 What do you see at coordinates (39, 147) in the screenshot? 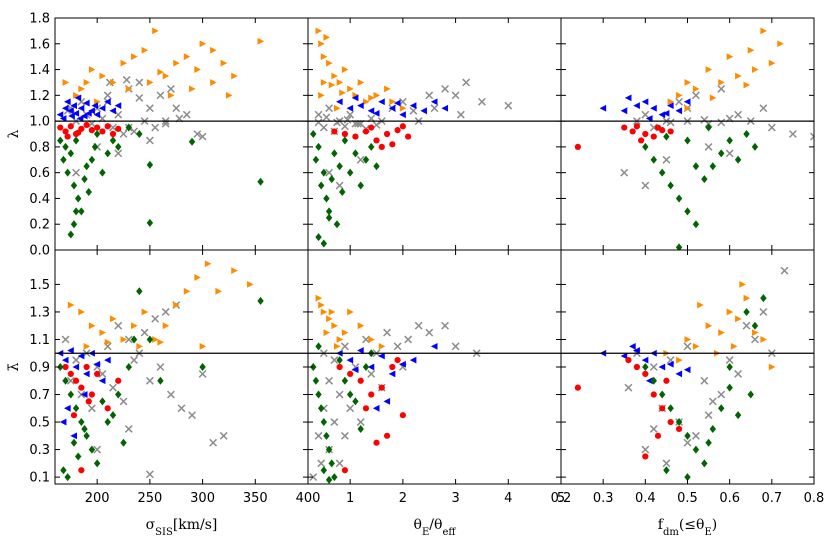
I see `row0-ytick-label-4: 0.8` at bounding box center [39, 147].